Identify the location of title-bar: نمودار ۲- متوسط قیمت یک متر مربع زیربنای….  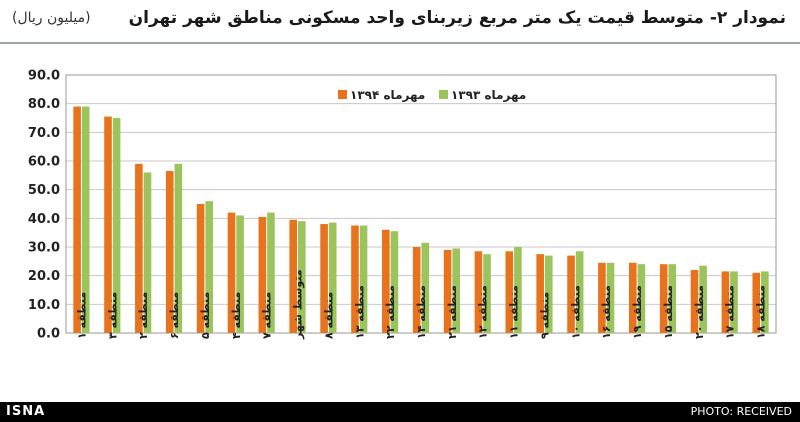
(400, 22).